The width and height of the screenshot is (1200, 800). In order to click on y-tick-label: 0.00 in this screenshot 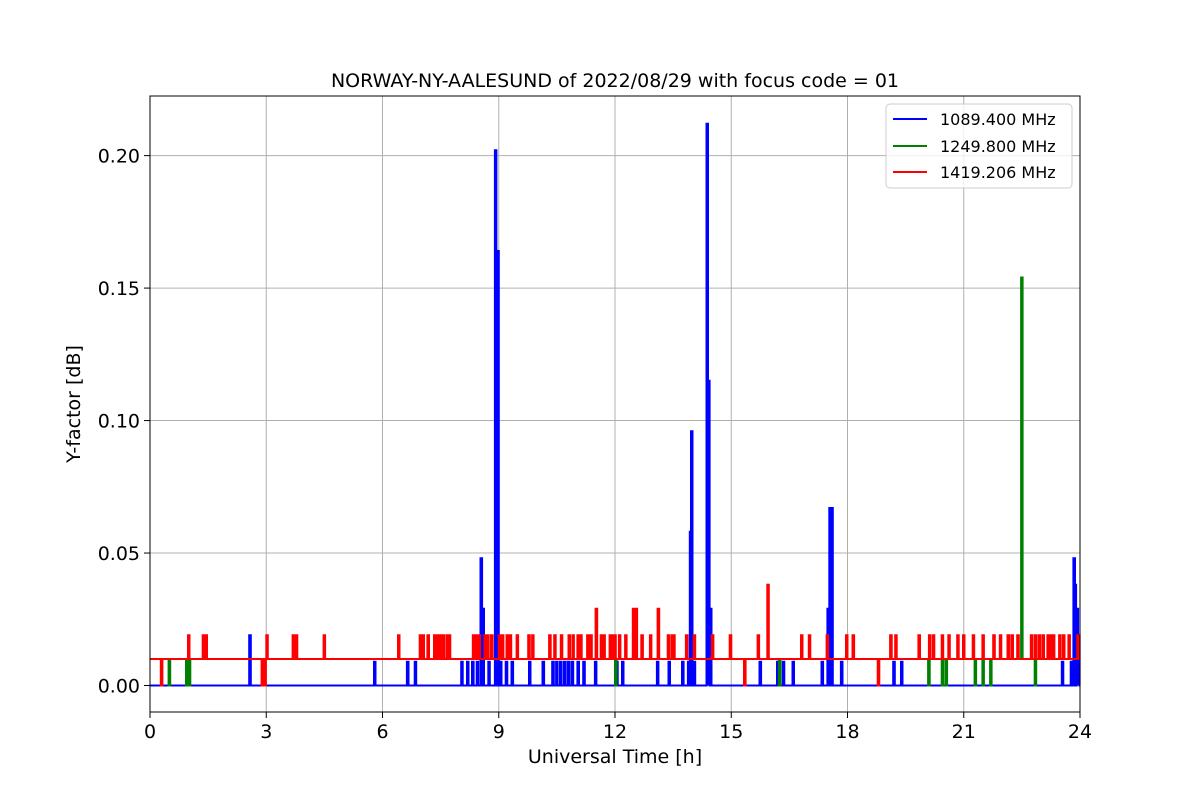, I will do `click(119, 687)`.